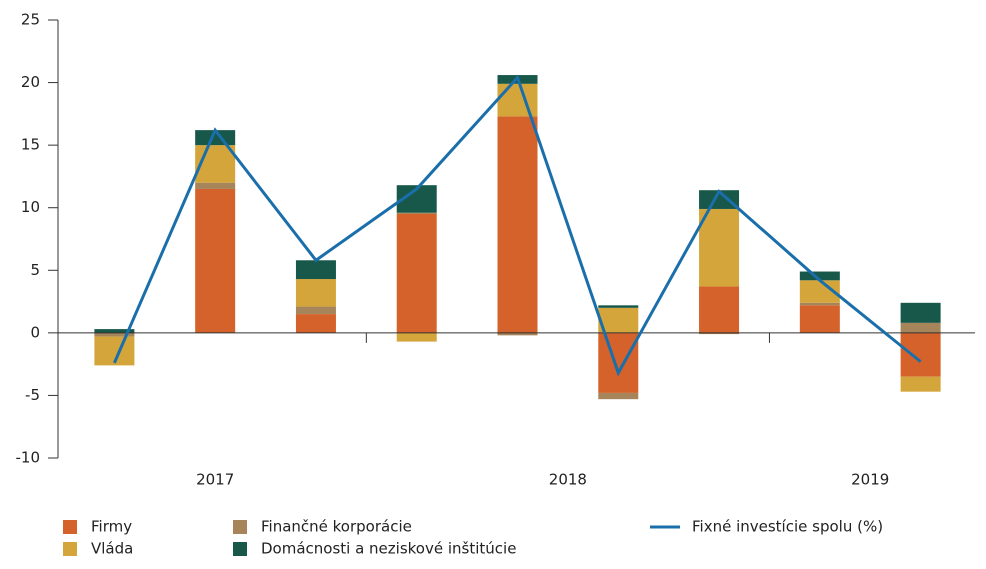 The width and height of the screenshot is (986, 569). What do you see at coordinates (32, 395) in the screenshot?
I see `y-tick-label: -5` at bounding box center [32, 395].